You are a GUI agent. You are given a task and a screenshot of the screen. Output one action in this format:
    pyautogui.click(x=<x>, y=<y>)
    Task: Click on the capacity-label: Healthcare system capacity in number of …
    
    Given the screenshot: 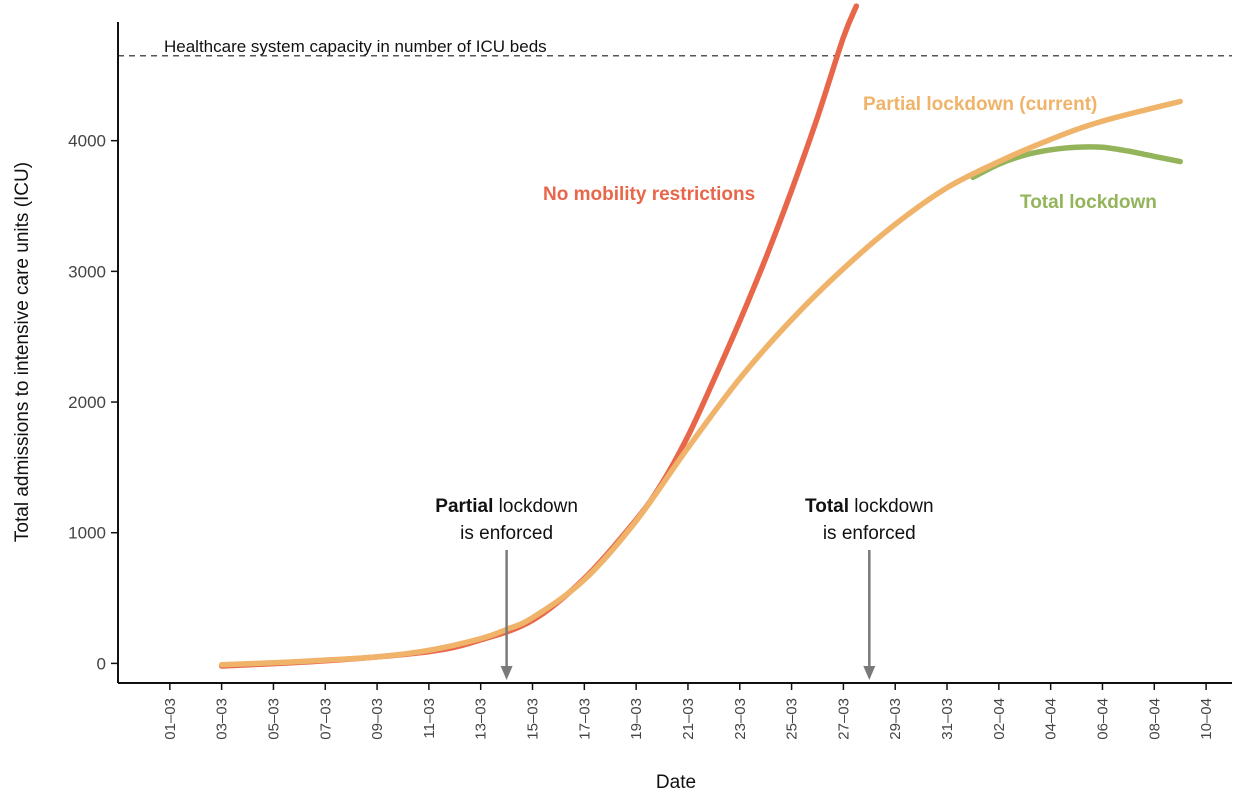 What is the action you would take?
    pyautogui.click(x=355, y=46)
    